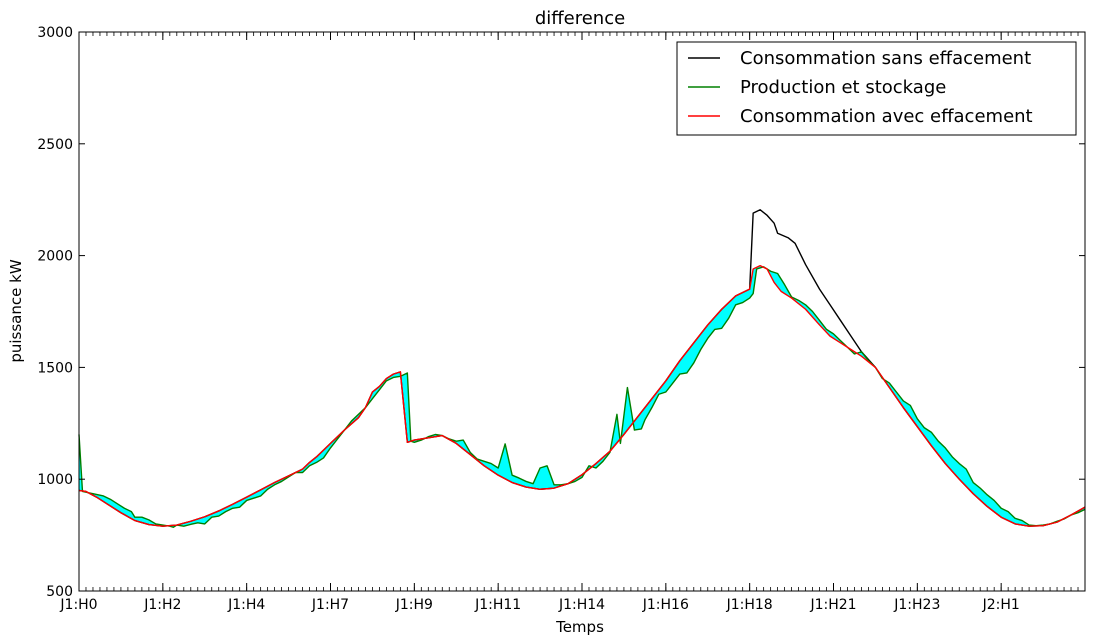 The image size is (1095, 644). Describe the element at coordinates (414, 605) in the screenshot. I see `x-tick-label: J1:H9` at that location.